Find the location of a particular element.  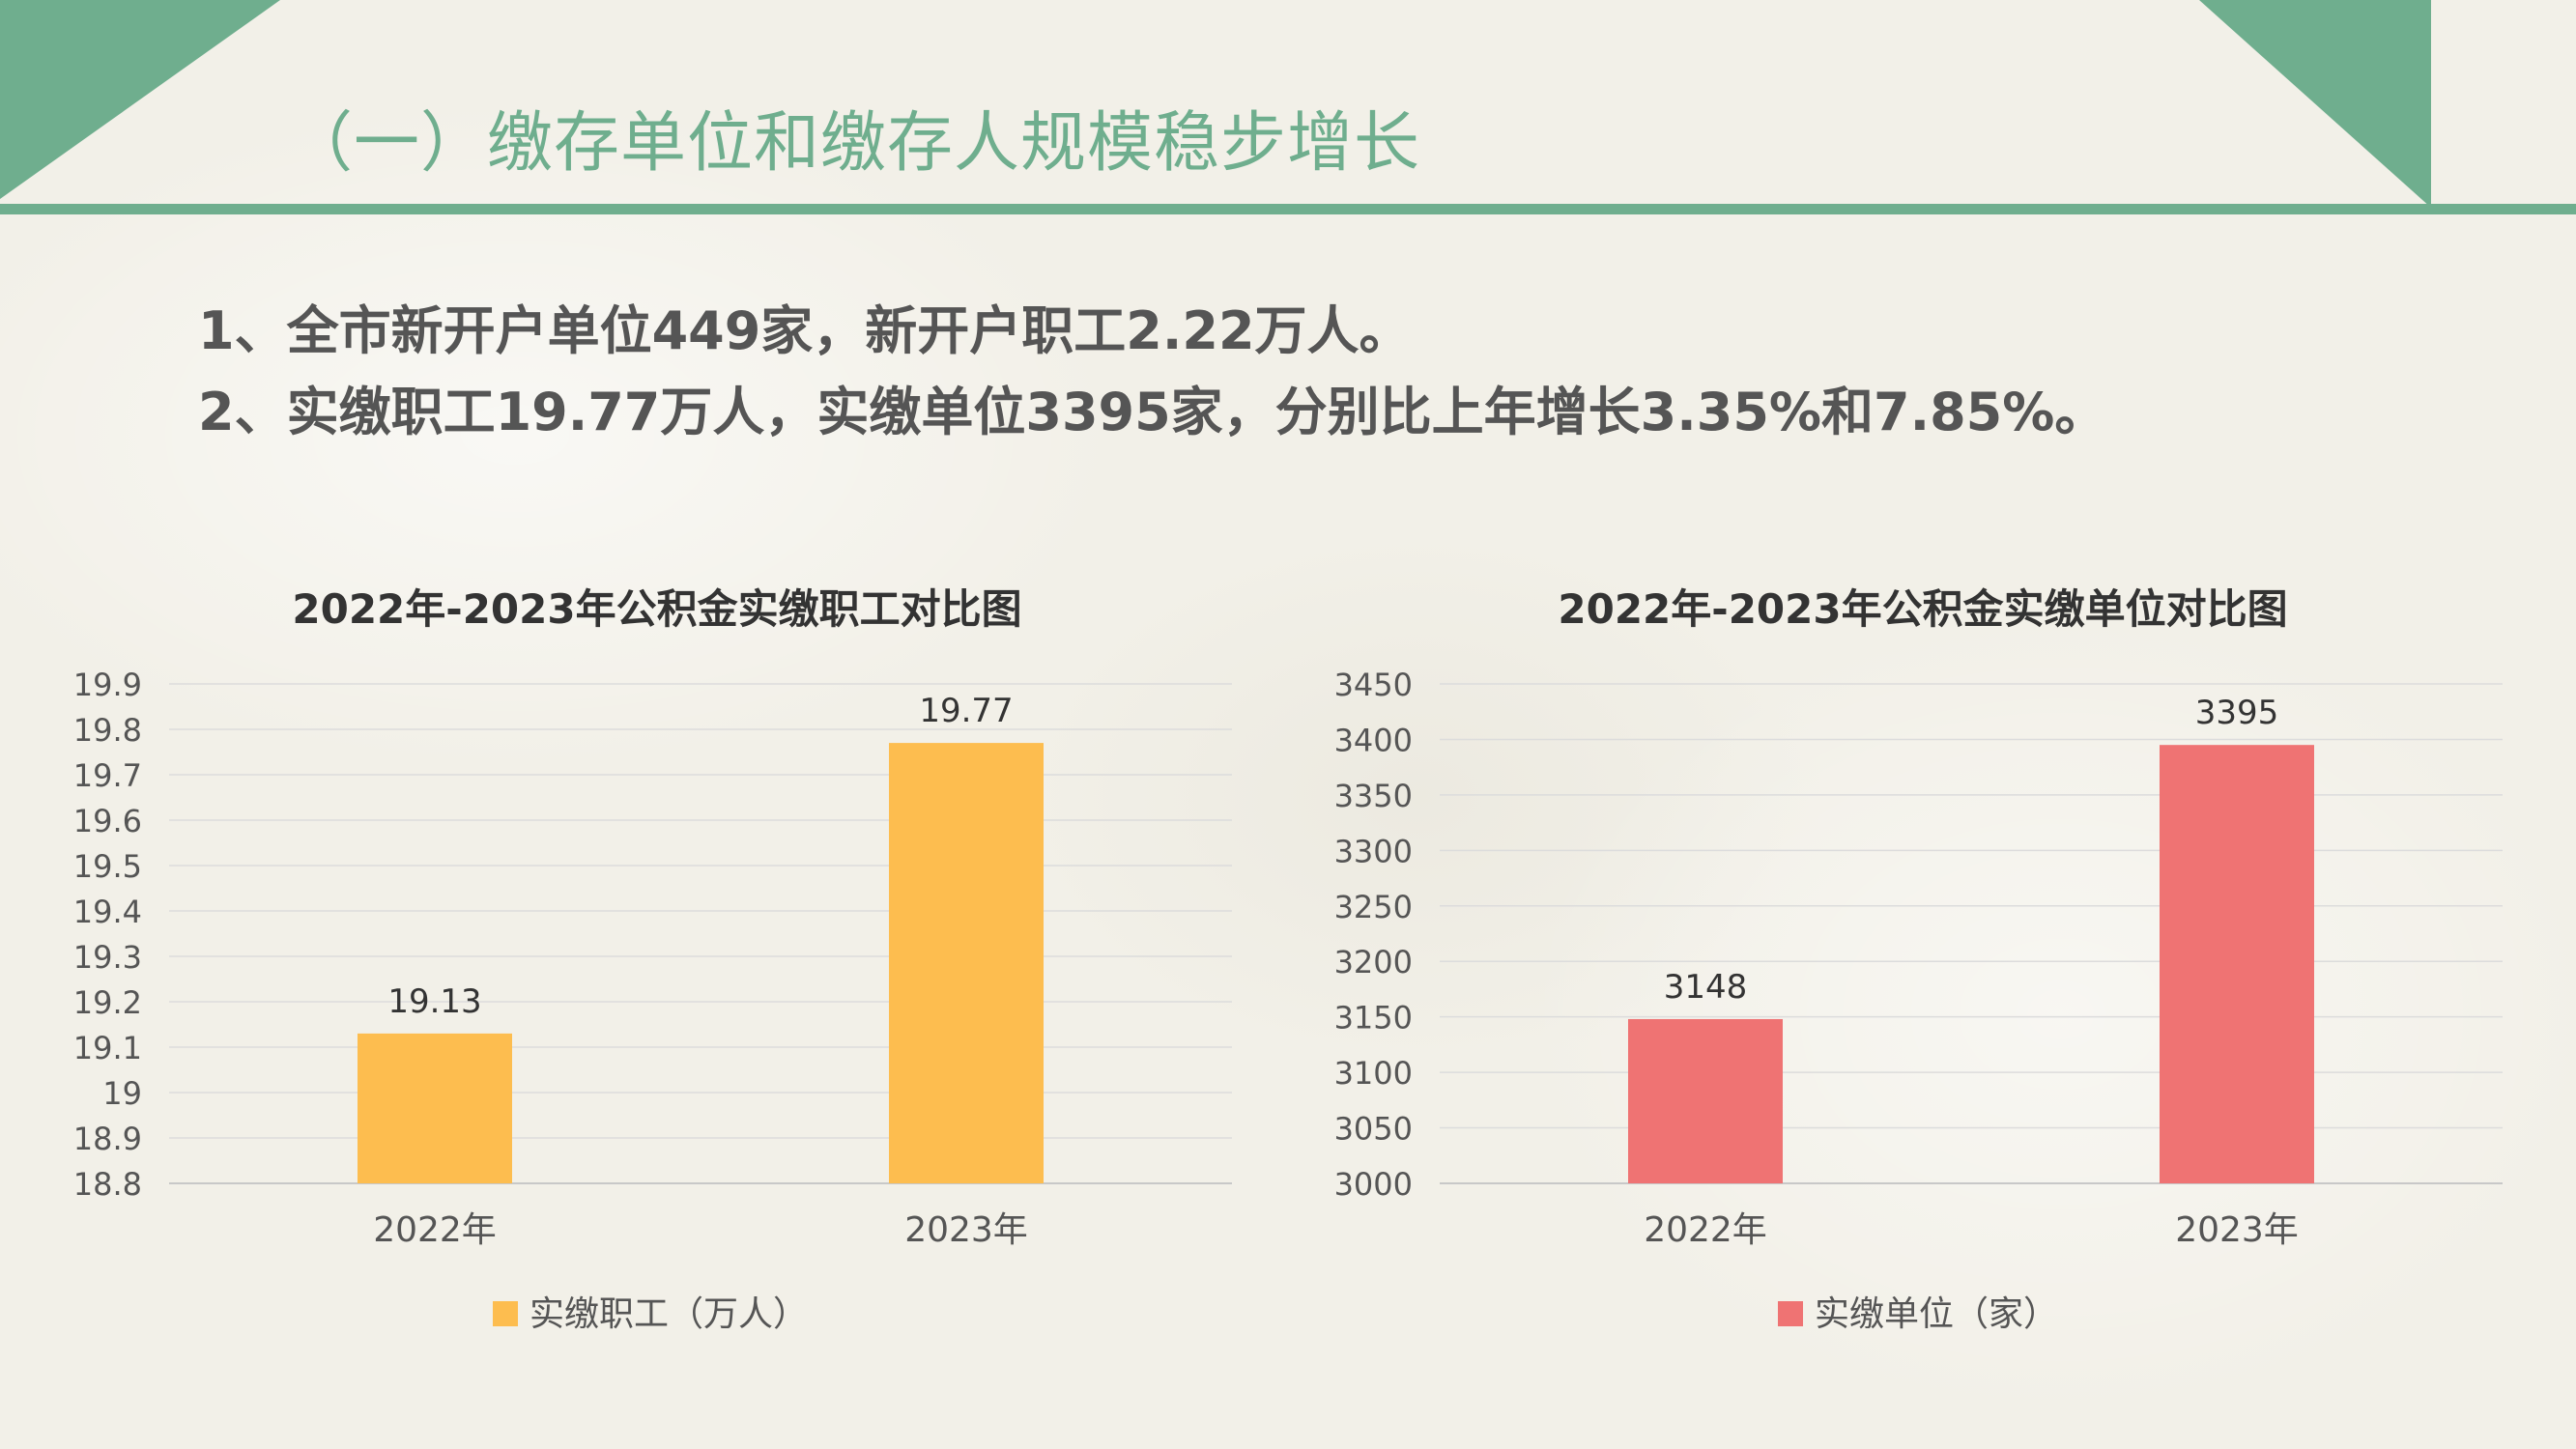

y-tick-label: 19.9 is located at coordinates (108, 685).